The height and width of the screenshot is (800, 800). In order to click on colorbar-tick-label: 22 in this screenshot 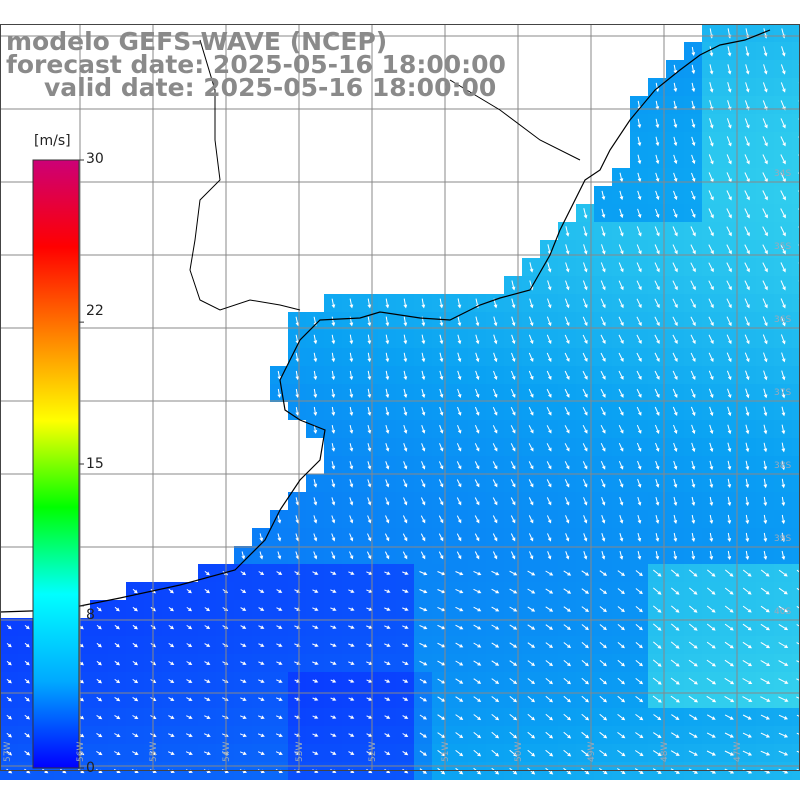, I will do `click(95, 311)`.